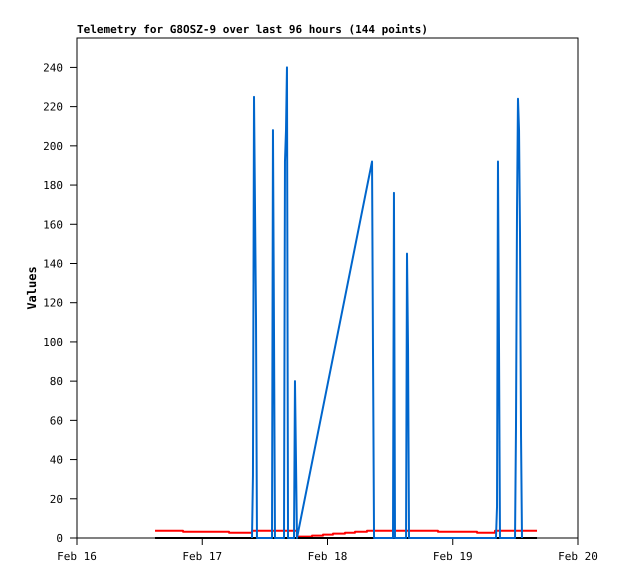  Describe the element at coordinates (53, 263) in the screenshot. I see `y-tick-label: 140` at that location.